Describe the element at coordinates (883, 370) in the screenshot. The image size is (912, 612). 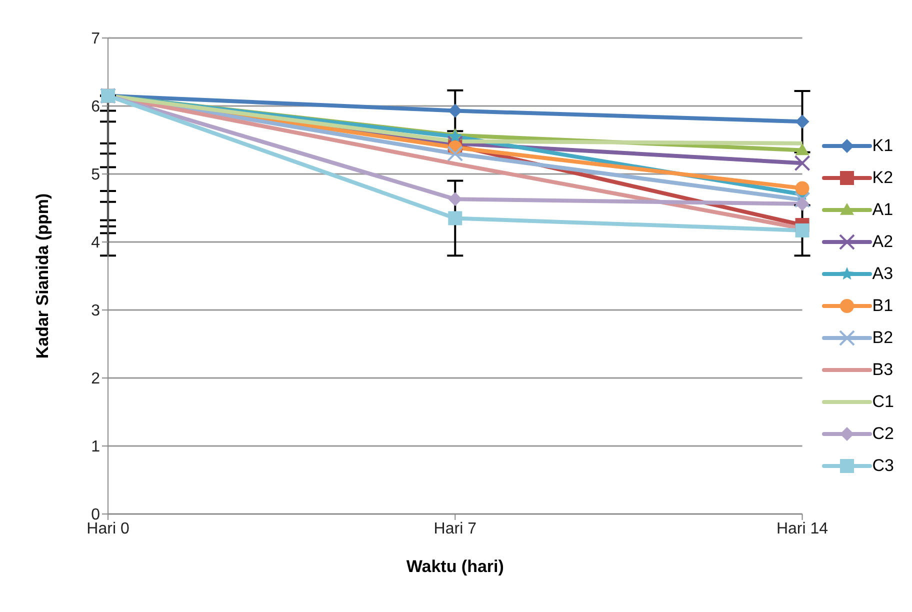
I see `legend-label: B3` at that location.